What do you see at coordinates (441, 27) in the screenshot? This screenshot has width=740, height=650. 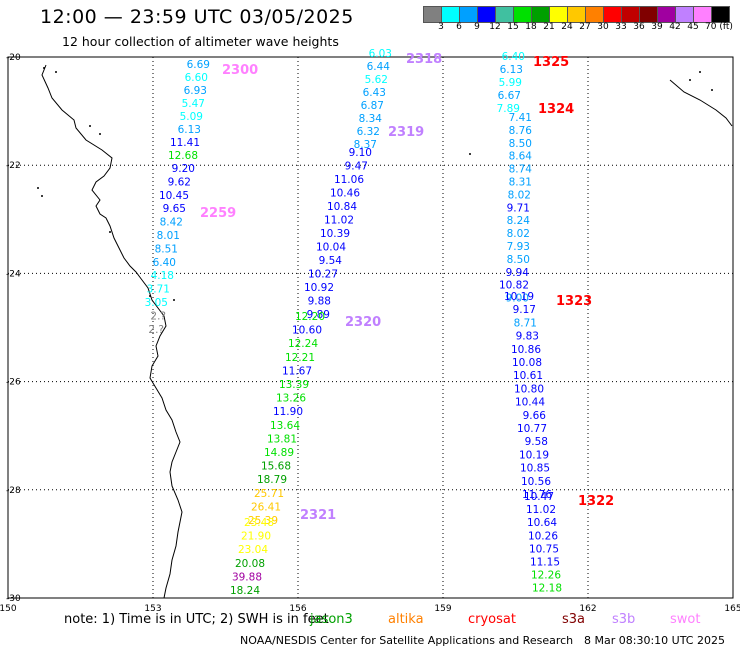 I see `color-scale-label: 3` at bounding box center [441, 27].